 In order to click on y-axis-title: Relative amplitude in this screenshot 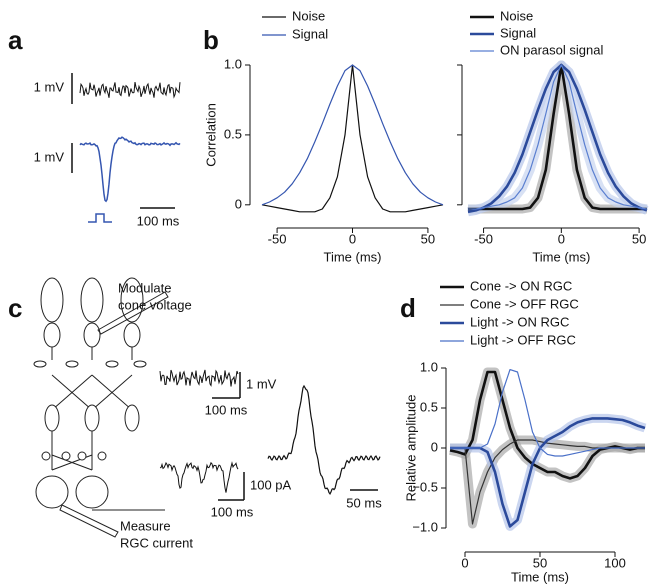, I will do `click(410, 448)`.